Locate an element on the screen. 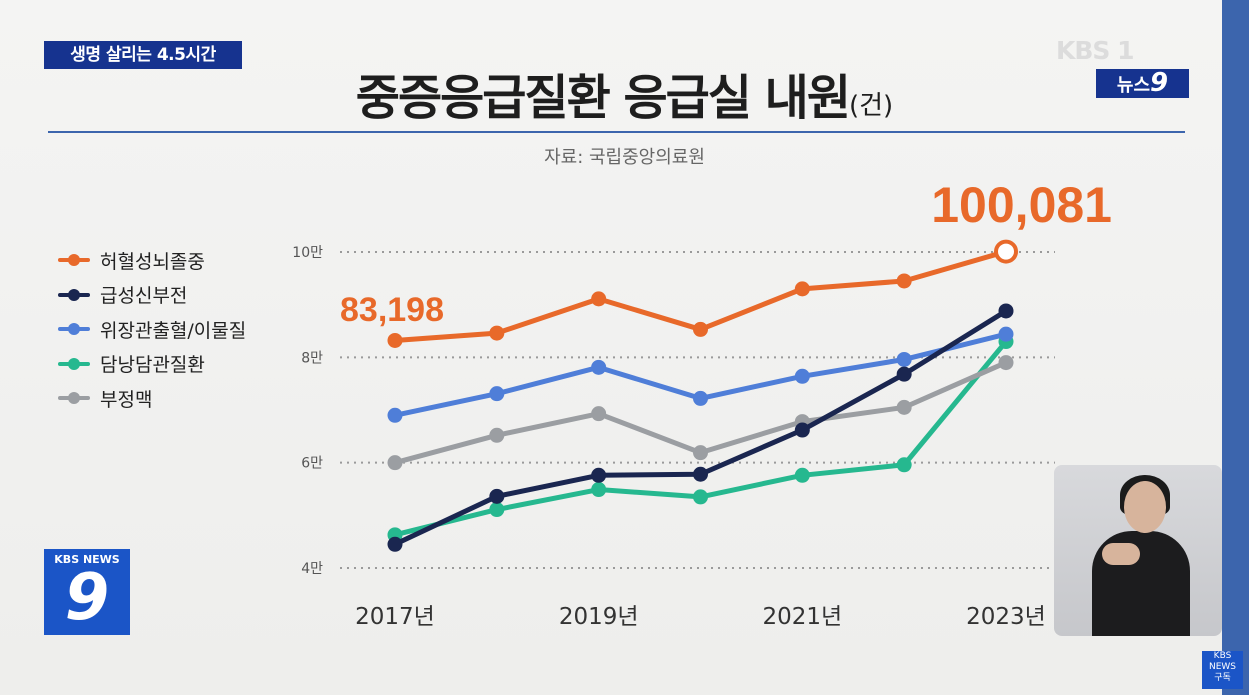  legend-label: 담낭담관질환 is located at coordinates (152, 365).